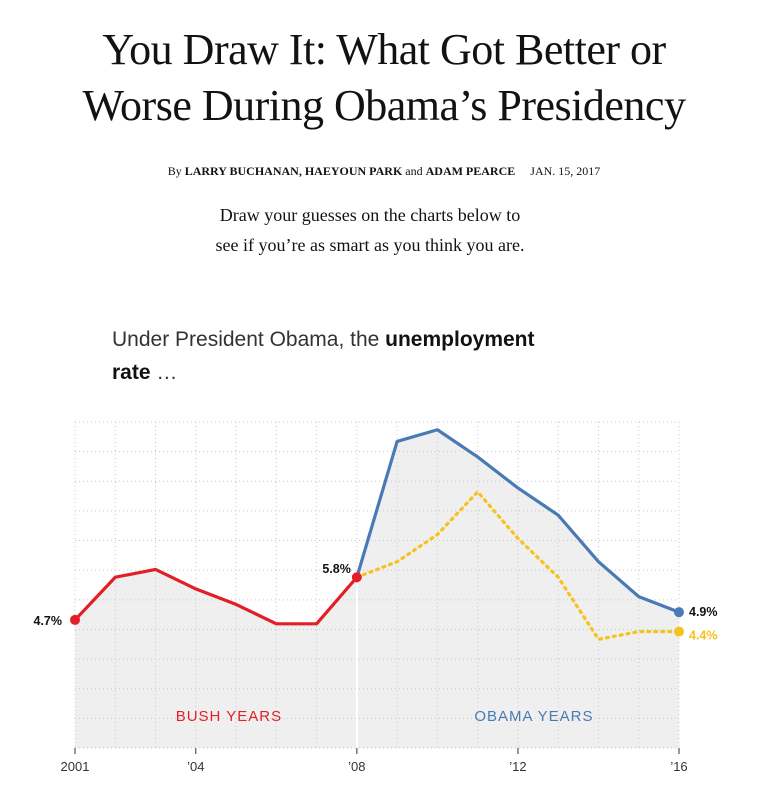 The height and width of the screenshot is (797, 768). I want to click on obama-end-point, so click(679, 612).